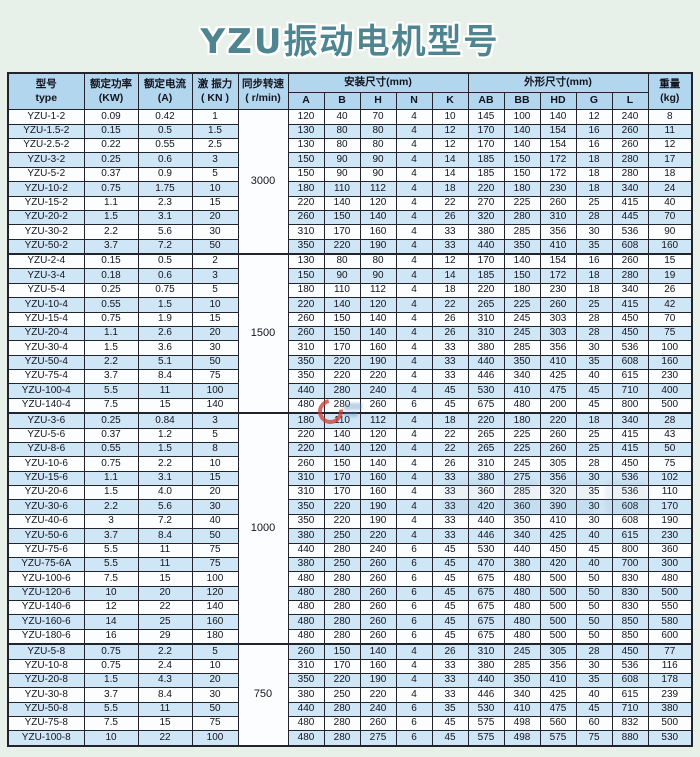  What do you see at coordinates (46, 608) in the screenshot?
I see `model-cell: YZU-140-6` at bounding box center [46, 608].